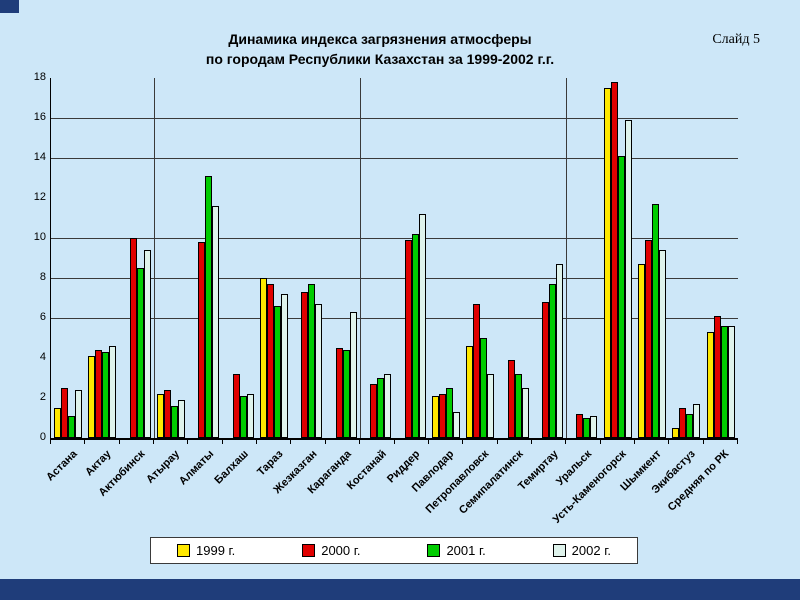 The width and height of the screenshot is (800, 600). What do you see at coordinates (380, 39) in the screenshot?
I see `slide-title-line1: Динамика индекса загрязнения атмосферы` at bounding box center [380, 39].